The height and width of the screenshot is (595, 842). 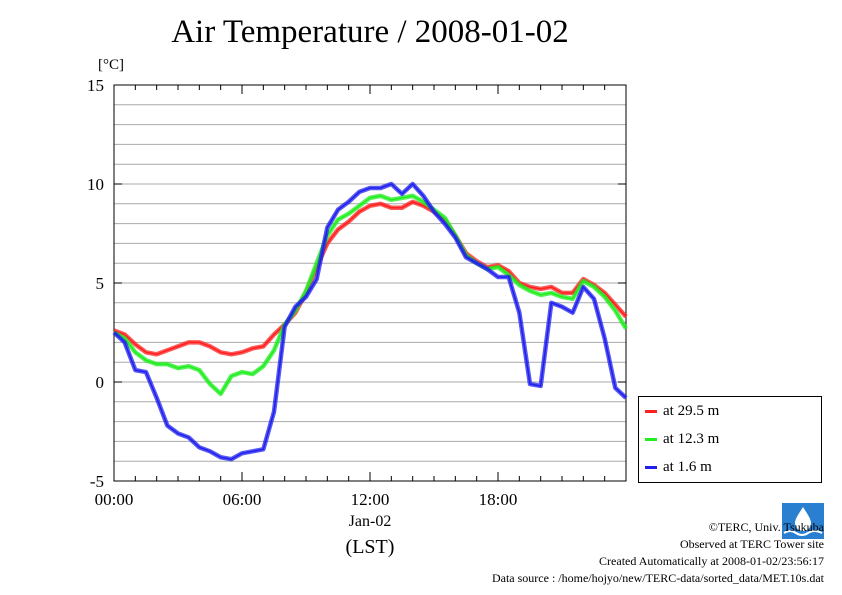 I want to click on y-tick-label: 5, so click(x=100, y=283).